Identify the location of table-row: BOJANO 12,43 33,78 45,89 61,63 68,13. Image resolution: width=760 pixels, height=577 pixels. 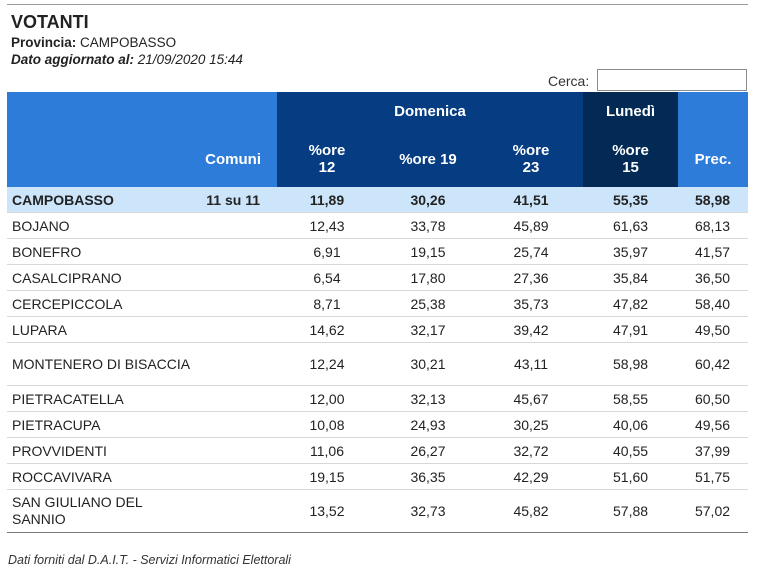
(378, 225).